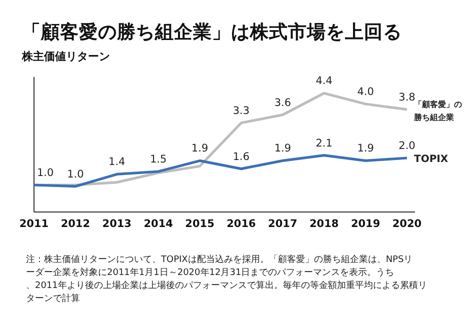 The width and height of the screenshot is (474, 327). Describe the element at coordinates (75, 224) in the screenshot. I see `x-tick-label: 2012` at that location.